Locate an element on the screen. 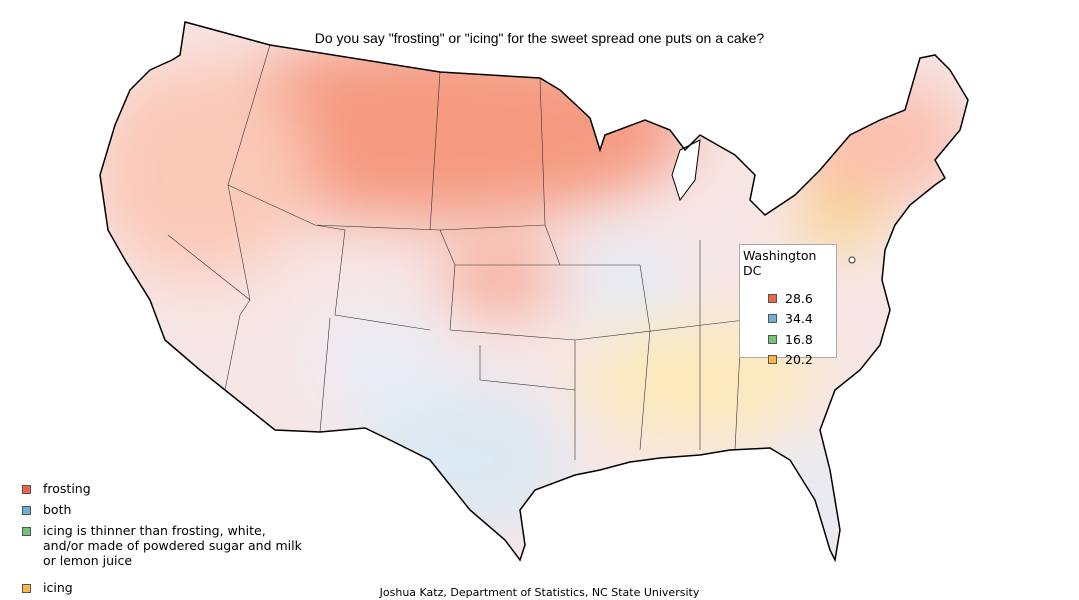  tooltip-value: 28.6 is located at coordinates (799, 298).